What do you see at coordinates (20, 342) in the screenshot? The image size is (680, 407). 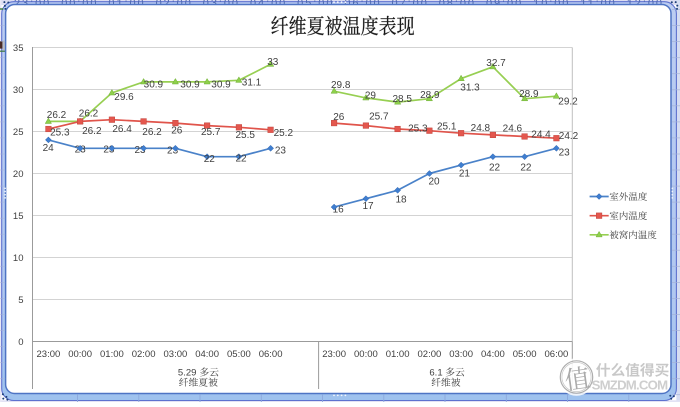 I see `svg-text: 0` at bounding box center [20, 342].